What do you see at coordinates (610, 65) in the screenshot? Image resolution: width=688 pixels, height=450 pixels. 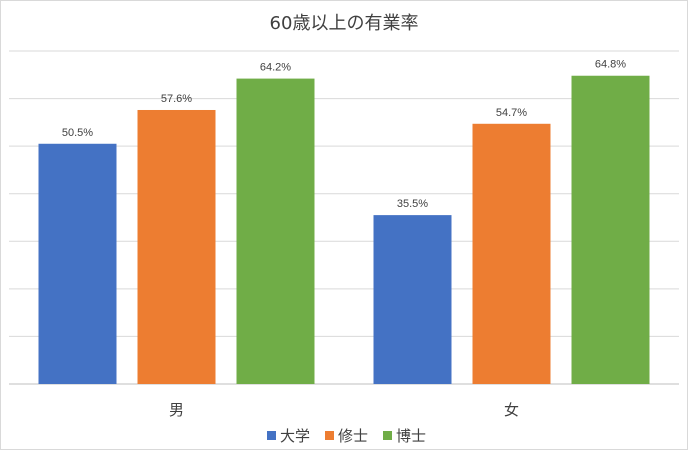 I see `data-label: 64.8%` at bounding box center [610, 65].